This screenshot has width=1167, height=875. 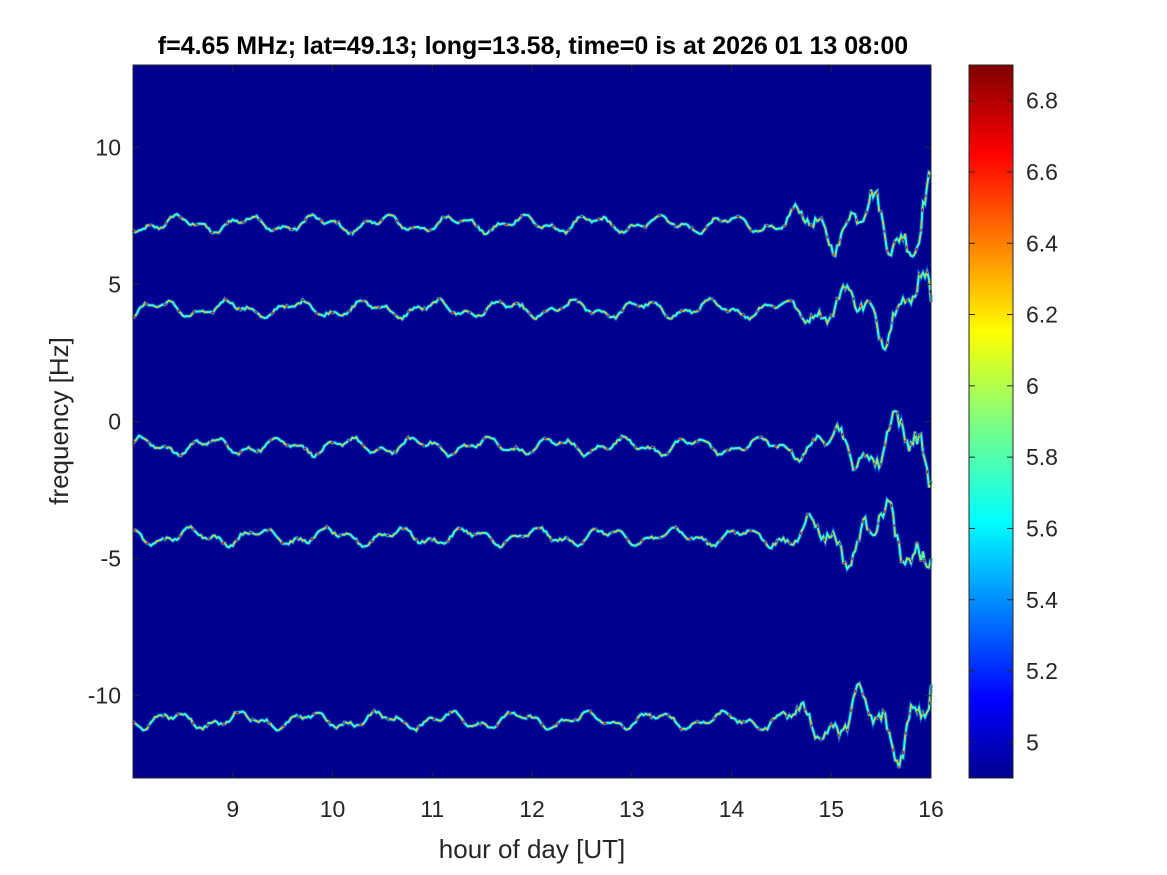 I want to click on x-axis-label: hour of day [UT], so click(x=532, y=849).